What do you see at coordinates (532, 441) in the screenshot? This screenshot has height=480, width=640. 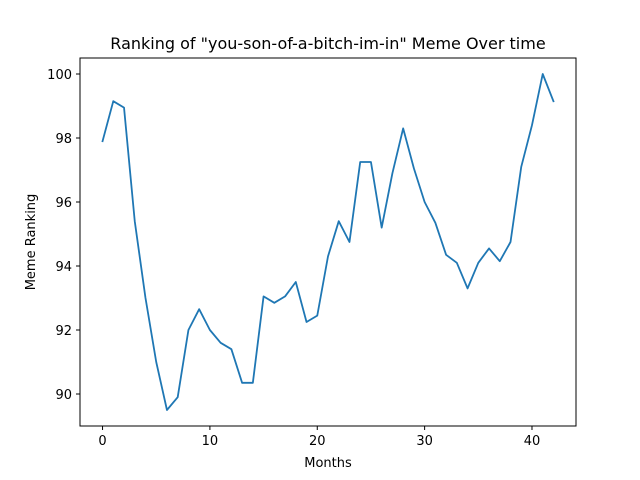 I see `x-tick-label-40: 40` at bounding box center [532, 441].